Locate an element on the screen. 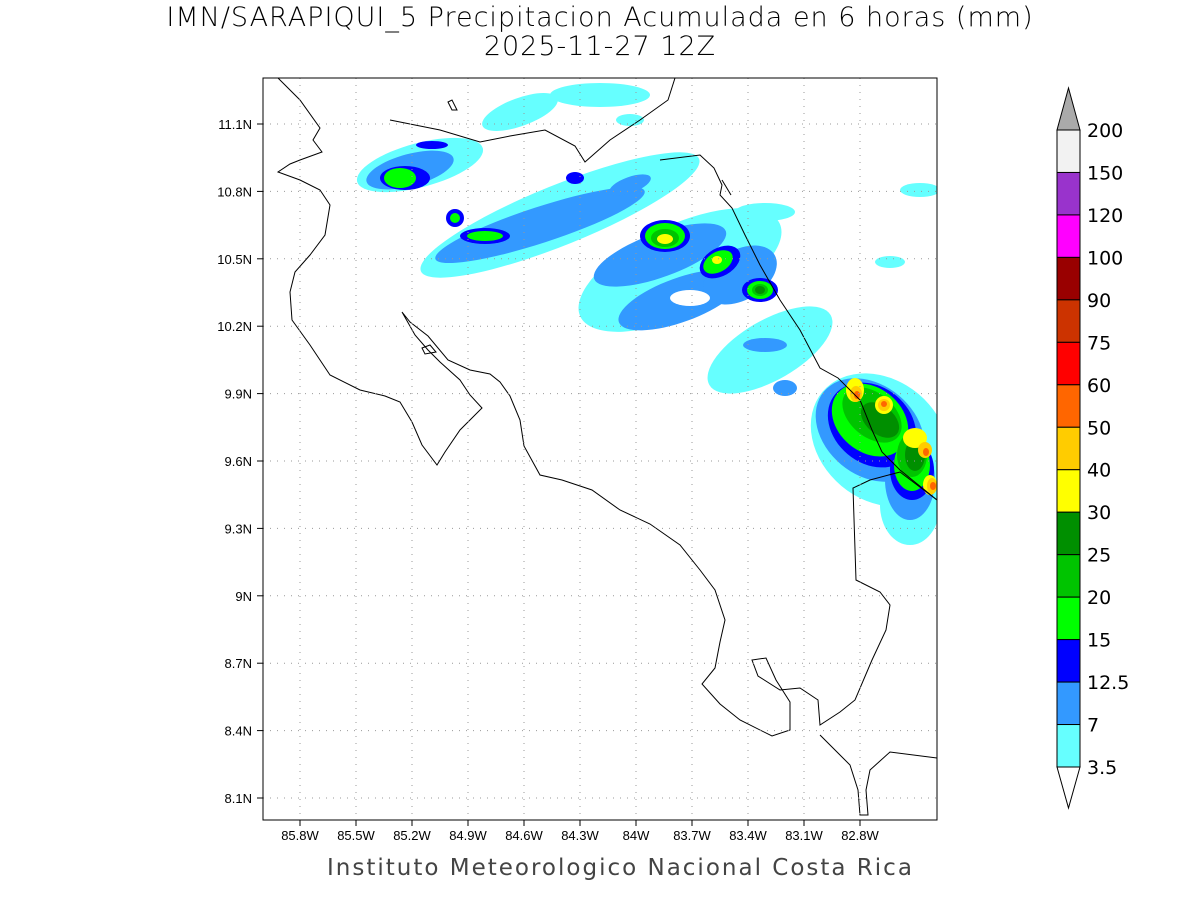  lon-tick-label: 85.2W is located at coordinates (412, 835).